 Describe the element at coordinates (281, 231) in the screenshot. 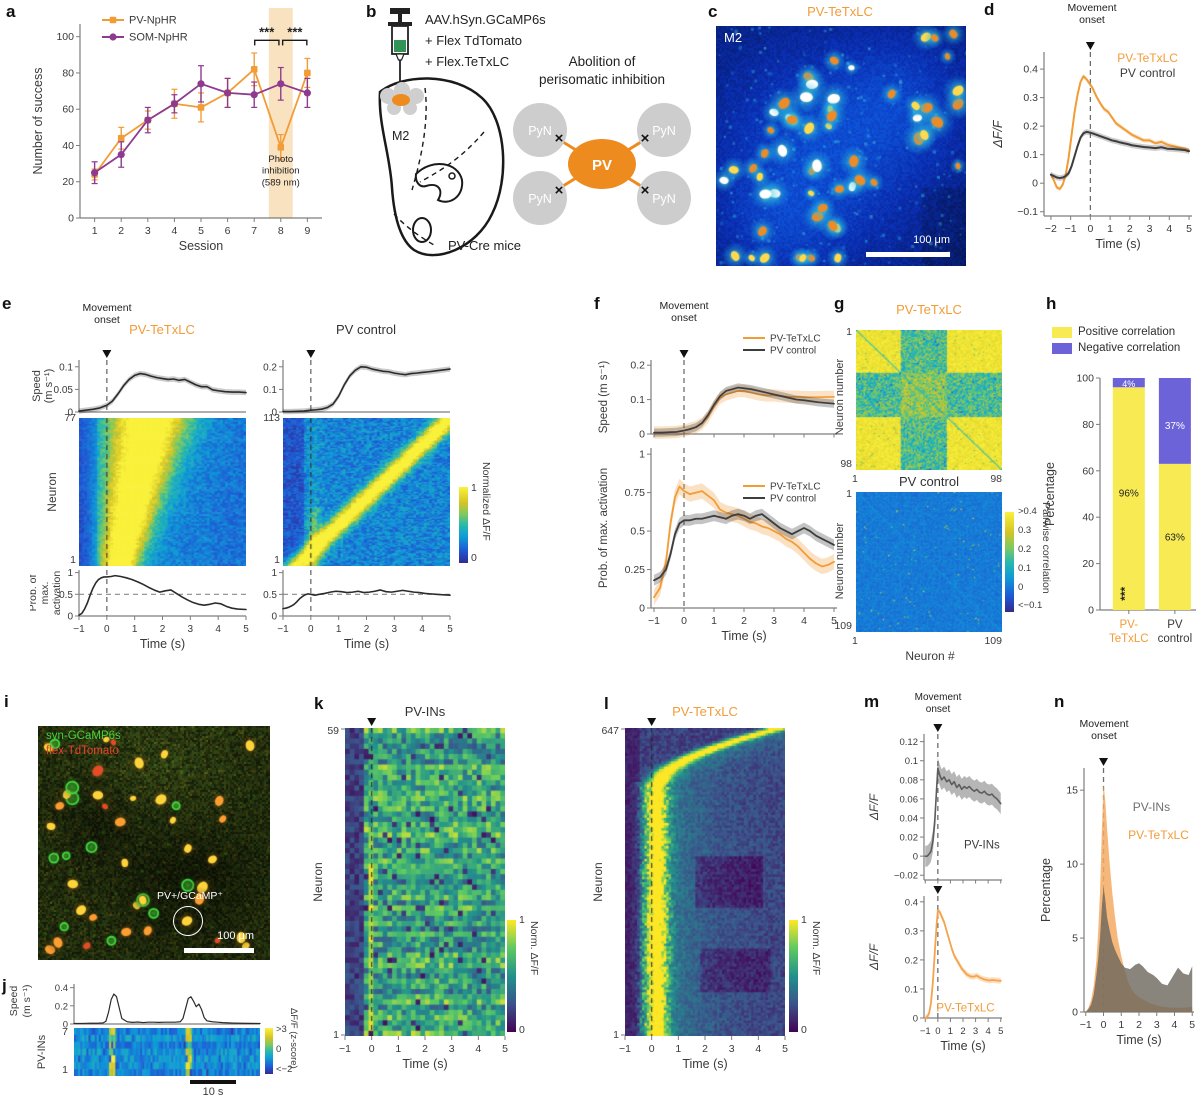

I see `svg-text: 8` at that location.